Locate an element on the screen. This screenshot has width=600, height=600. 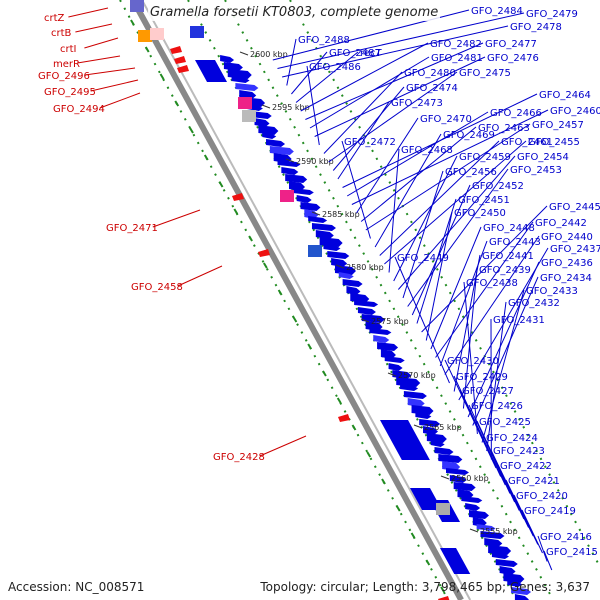
forward-gene-label: GFO_2419 is located at coordinates (550, 511).